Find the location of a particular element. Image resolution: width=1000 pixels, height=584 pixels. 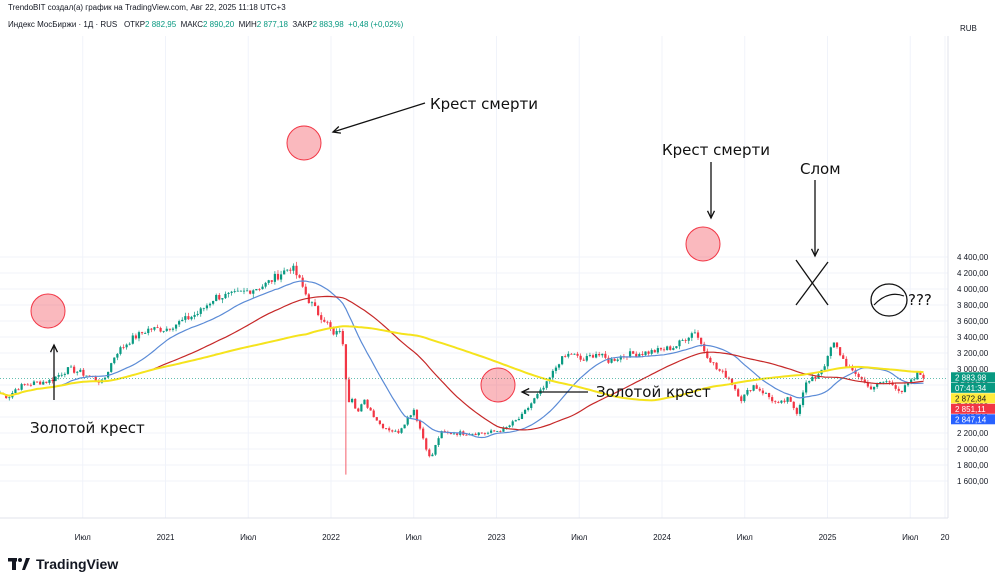

y-tick-label: 2 200,00 is located at coordinates (973, 433).